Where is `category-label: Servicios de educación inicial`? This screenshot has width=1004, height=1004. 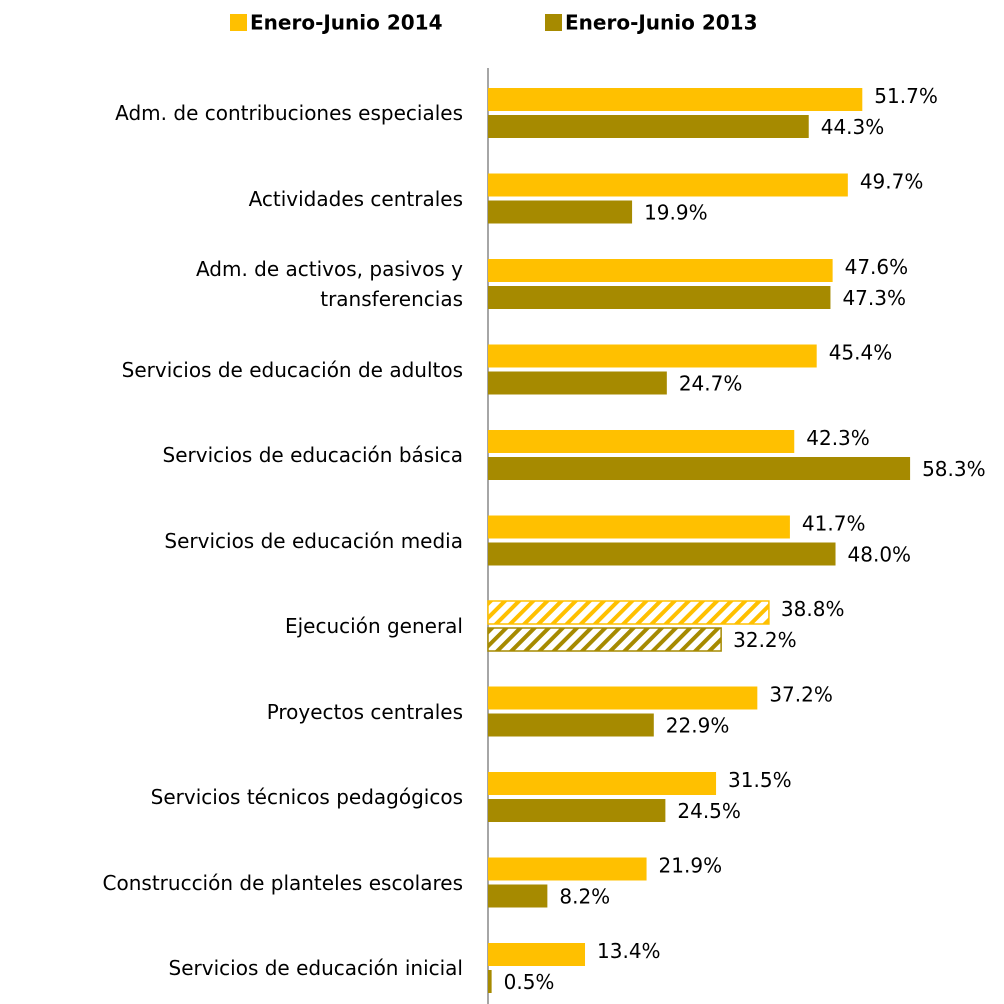 category-label: Servicios de educación inicial is located at coordinates (315, 968).